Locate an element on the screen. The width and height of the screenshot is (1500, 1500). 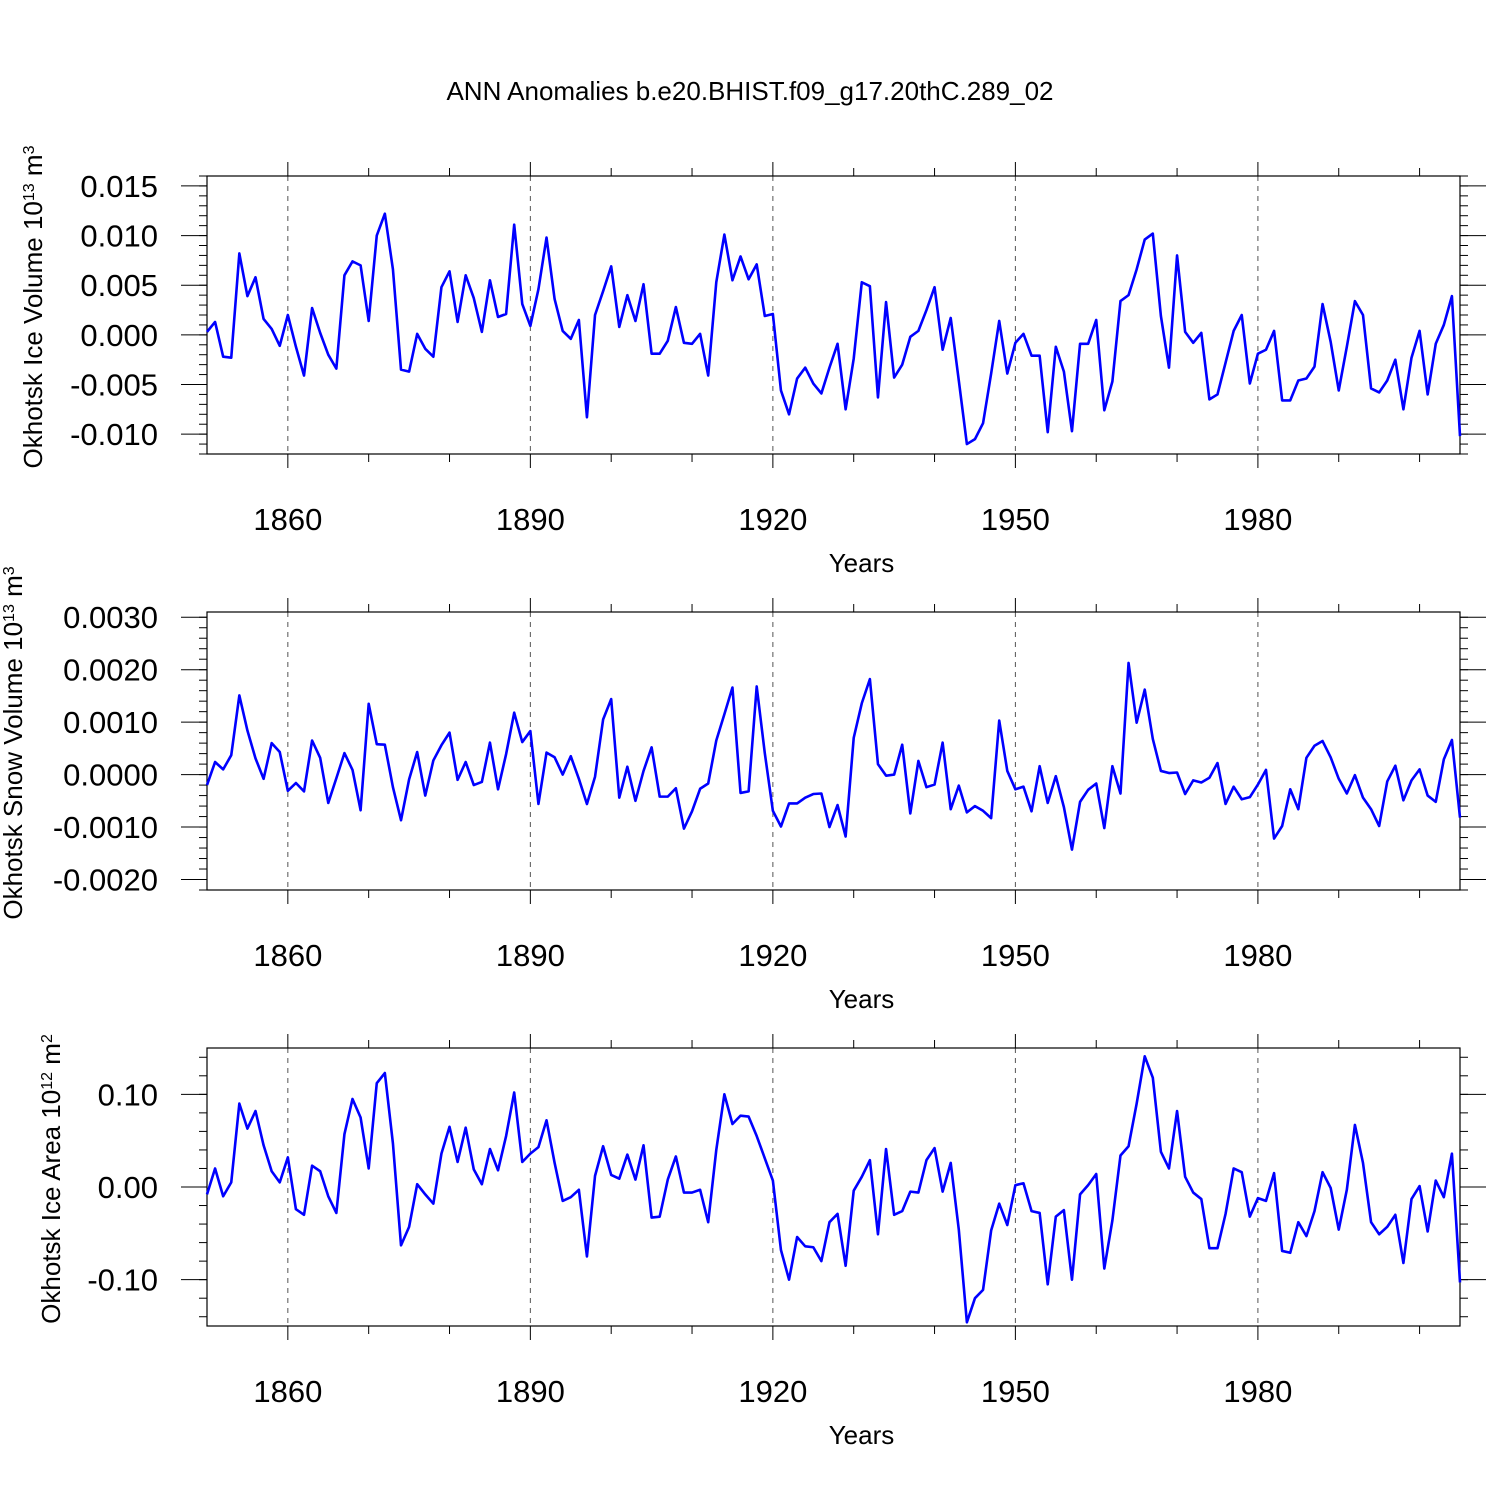
y-tick-label: 0.000 is located at coordinates (119, 335).